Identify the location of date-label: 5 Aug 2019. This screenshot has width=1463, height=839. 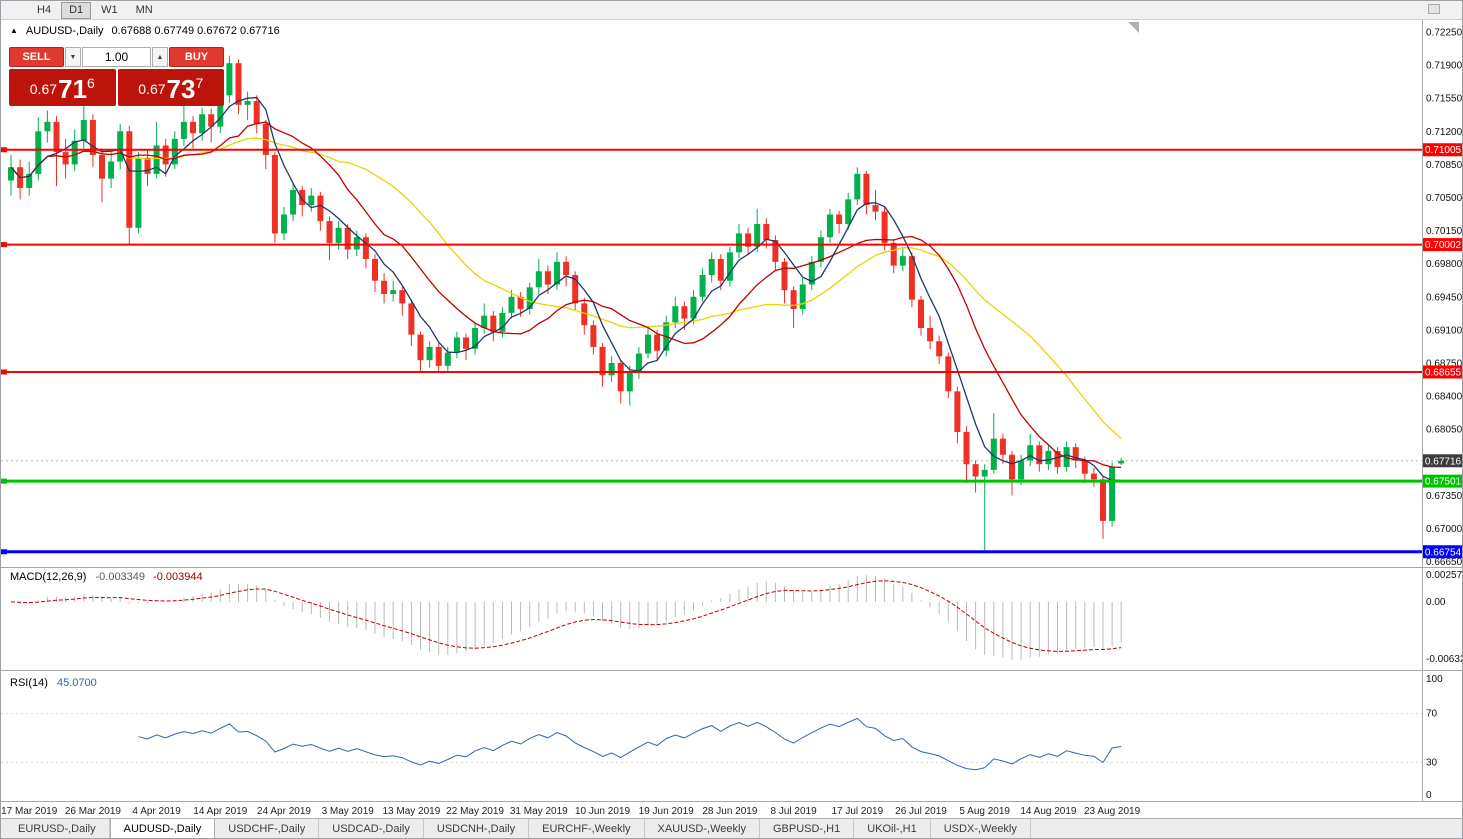
(984, 811).